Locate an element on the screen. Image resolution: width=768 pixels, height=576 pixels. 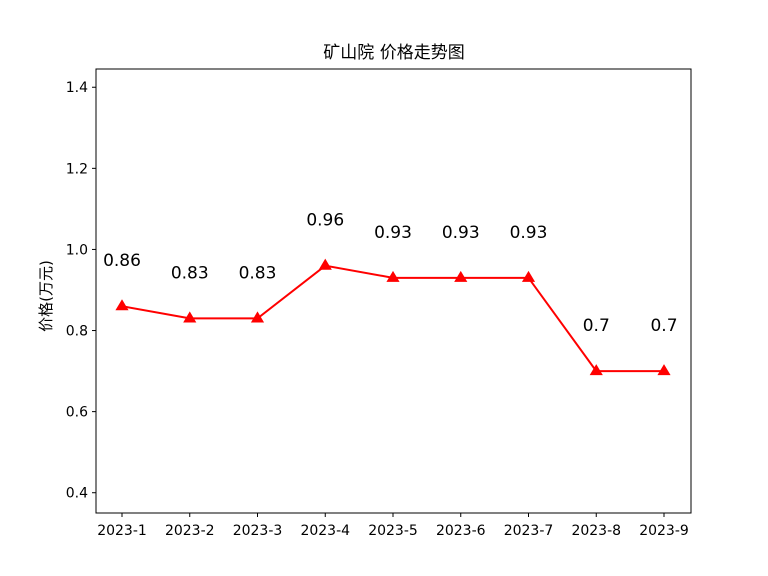
y-axis-label: 价格(万元) is located at coordinates (46, 296).